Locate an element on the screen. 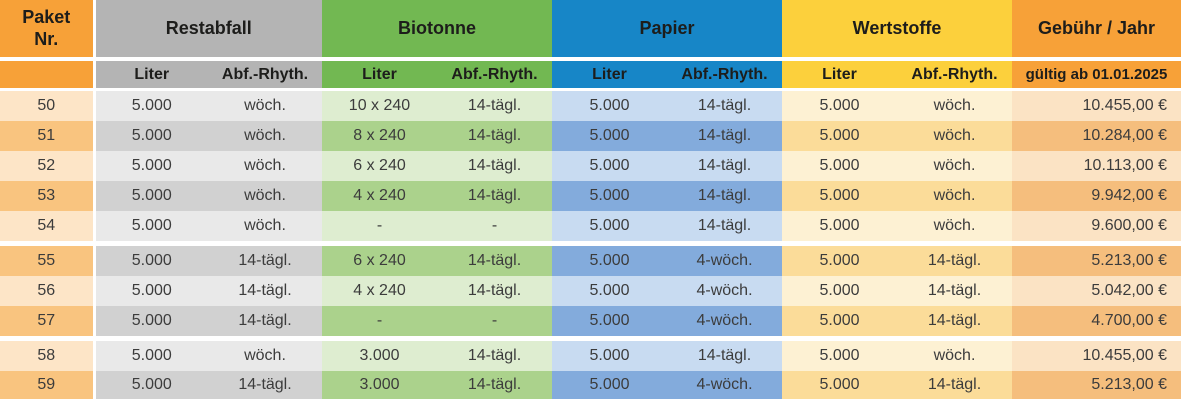  cell-paket-nr: 55 is located at coordinates (48, 259).